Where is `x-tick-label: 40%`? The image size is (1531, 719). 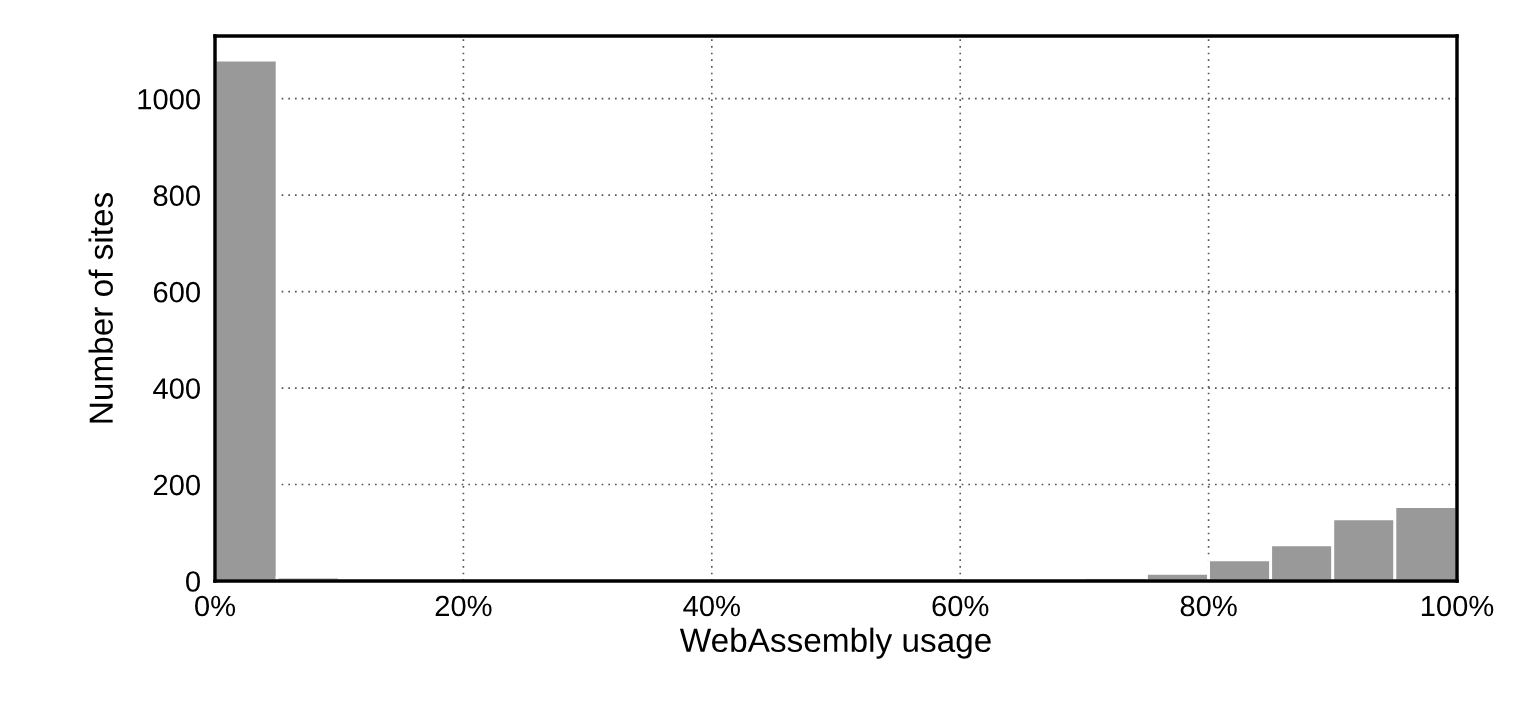
x-tick-label: 40% is located at coordinates (711, 606).